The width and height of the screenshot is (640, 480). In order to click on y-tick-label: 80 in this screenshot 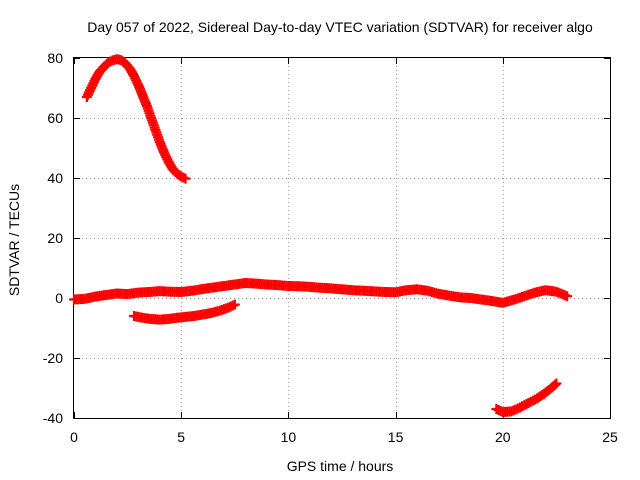, I will do `click(55, 58)`.